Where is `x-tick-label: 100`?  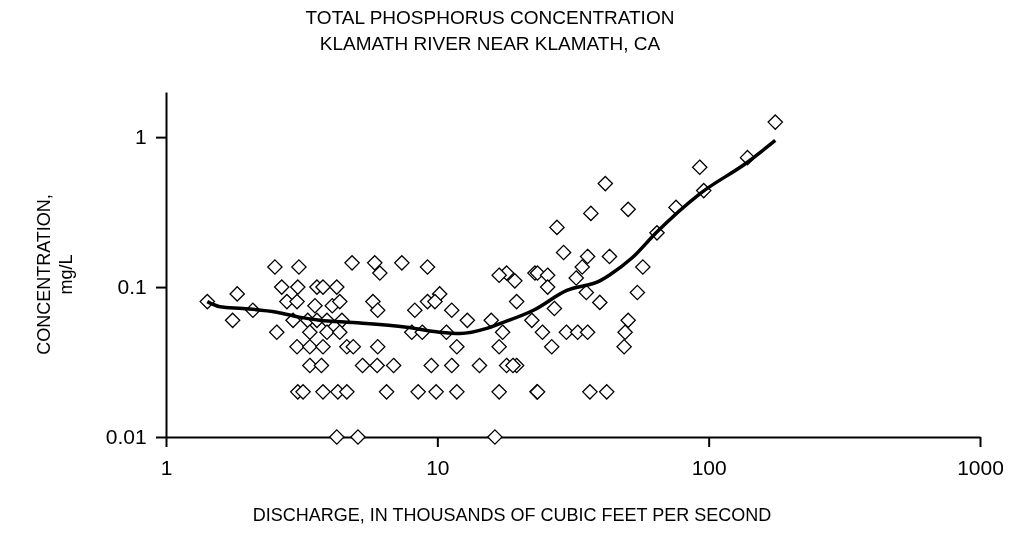 x-tick-label: 100 is located at coordinates (709, 468).